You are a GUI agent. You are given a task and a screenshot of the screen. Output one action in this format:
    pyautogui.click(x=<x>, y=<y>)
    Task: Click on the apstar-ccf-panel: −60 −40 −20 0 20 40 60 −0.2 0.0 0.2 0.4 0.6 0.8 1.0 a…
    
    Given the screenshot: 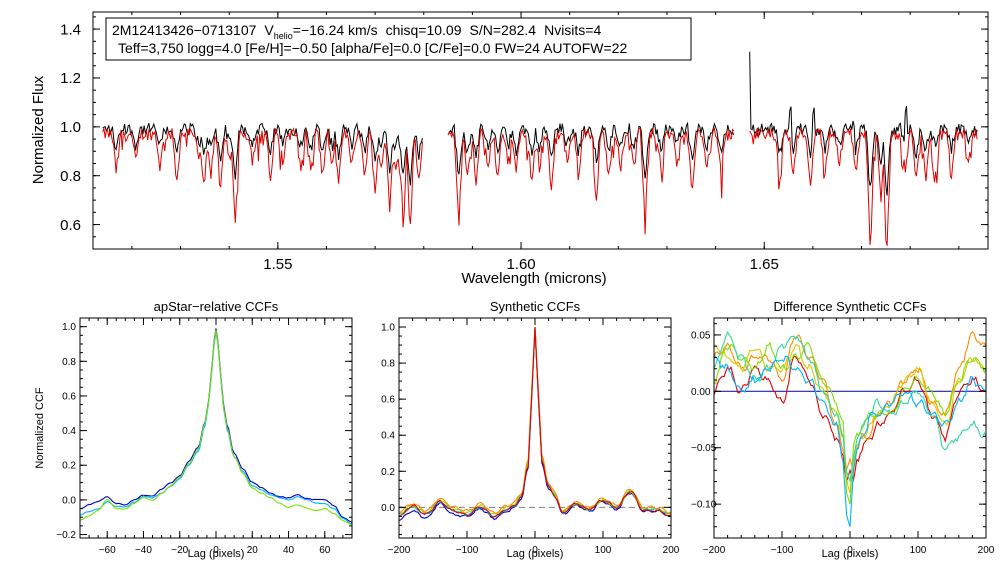 What is the action you would take?
    pyautogui.click(x=193, y=429)
    